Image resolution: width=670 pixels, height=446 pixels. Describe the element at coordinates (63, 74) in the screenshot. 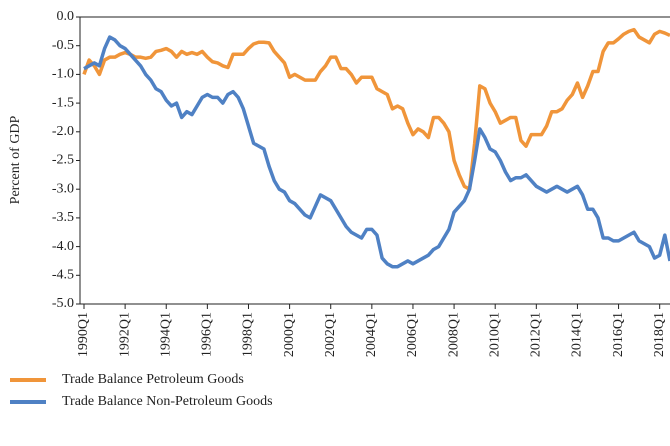

I see `y-tick-label: -1.0` at that location.